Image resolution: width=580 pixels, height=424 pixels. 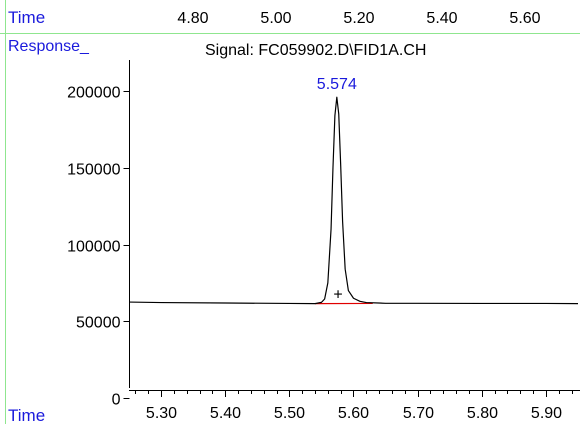 What do you see at coordinates (116, 400) in the screenshot?
I see `y-tick-label: 0` at bounding box center [116, 400].